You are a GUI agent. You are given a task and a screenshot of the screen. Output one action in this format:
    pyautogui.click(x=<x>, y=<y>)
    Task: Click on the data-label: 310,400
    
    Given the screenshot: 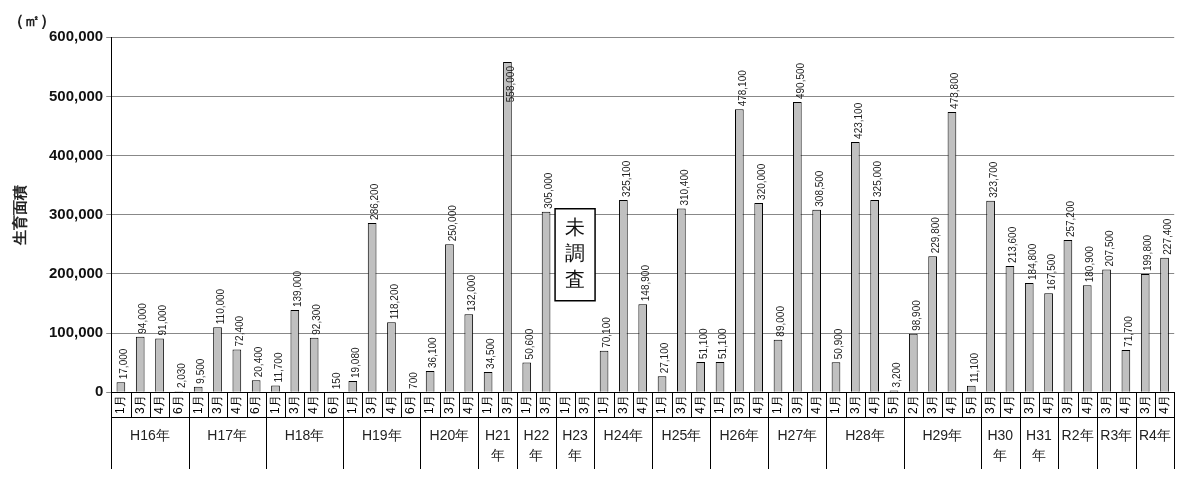 What is the action you would take?
    pyautogui.click(x=684, y=187)
    